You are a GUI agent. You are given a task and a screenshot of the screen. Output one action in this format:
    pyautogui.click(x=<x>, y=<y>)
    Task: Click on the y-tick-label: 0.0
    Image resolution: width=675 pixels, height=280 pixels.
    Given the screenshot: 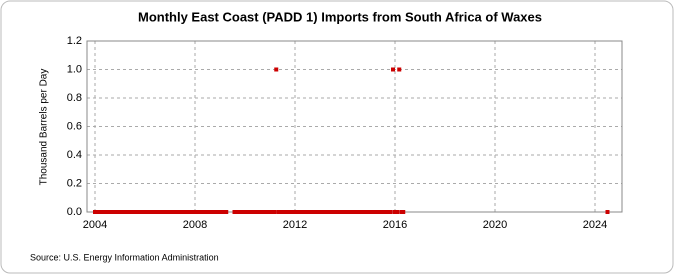 What is the action you would take?
    pyautogui.click(x=74, y=212)
    